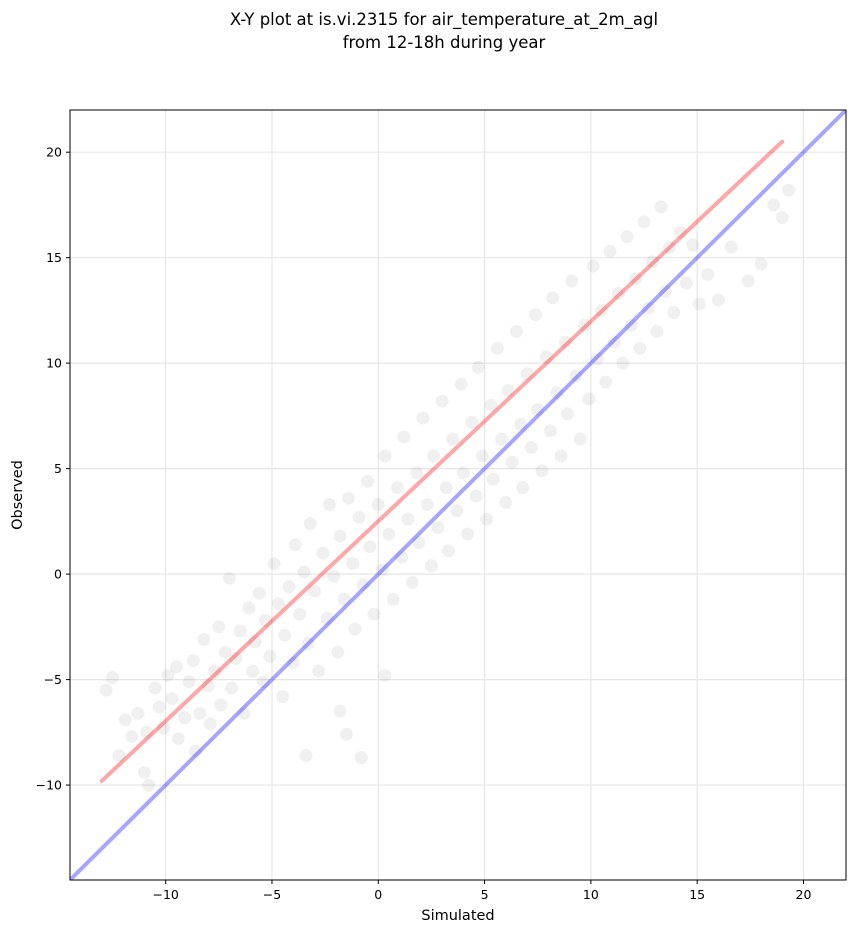 Image resolution: width=854 pixels, height=934 pixels. What do you see at coordinates (457, 916) in the screenshot?
I see `x-axis-label: Simulated` at bounding box center [457, 916].